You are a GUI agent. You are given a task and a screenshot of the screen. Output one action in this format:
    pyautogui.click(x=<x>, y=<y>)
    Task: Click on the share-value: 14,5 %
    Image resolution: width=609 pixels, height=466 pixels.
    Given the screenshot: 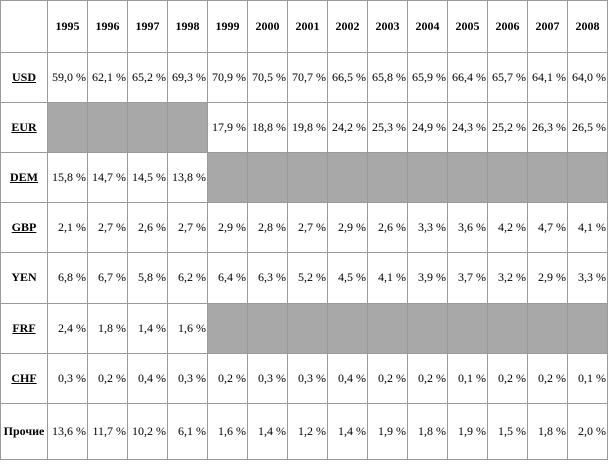 What is the action you would take?
    pyautogui.click(x=147, y=178)
    